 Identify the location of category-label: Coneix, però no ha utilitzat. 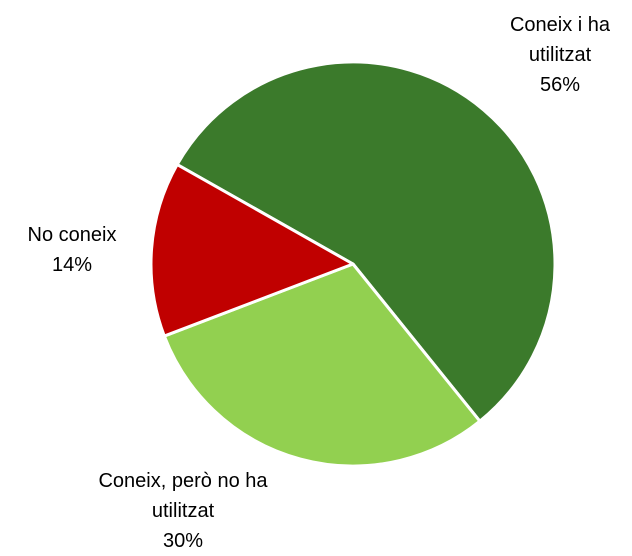
(183, 496).